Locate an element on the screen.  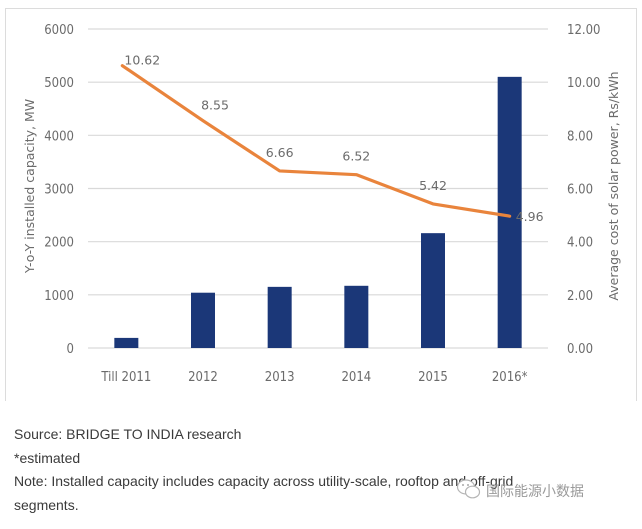
watermark-text: 国际能源小数据 is located at coordinates (535, 492).